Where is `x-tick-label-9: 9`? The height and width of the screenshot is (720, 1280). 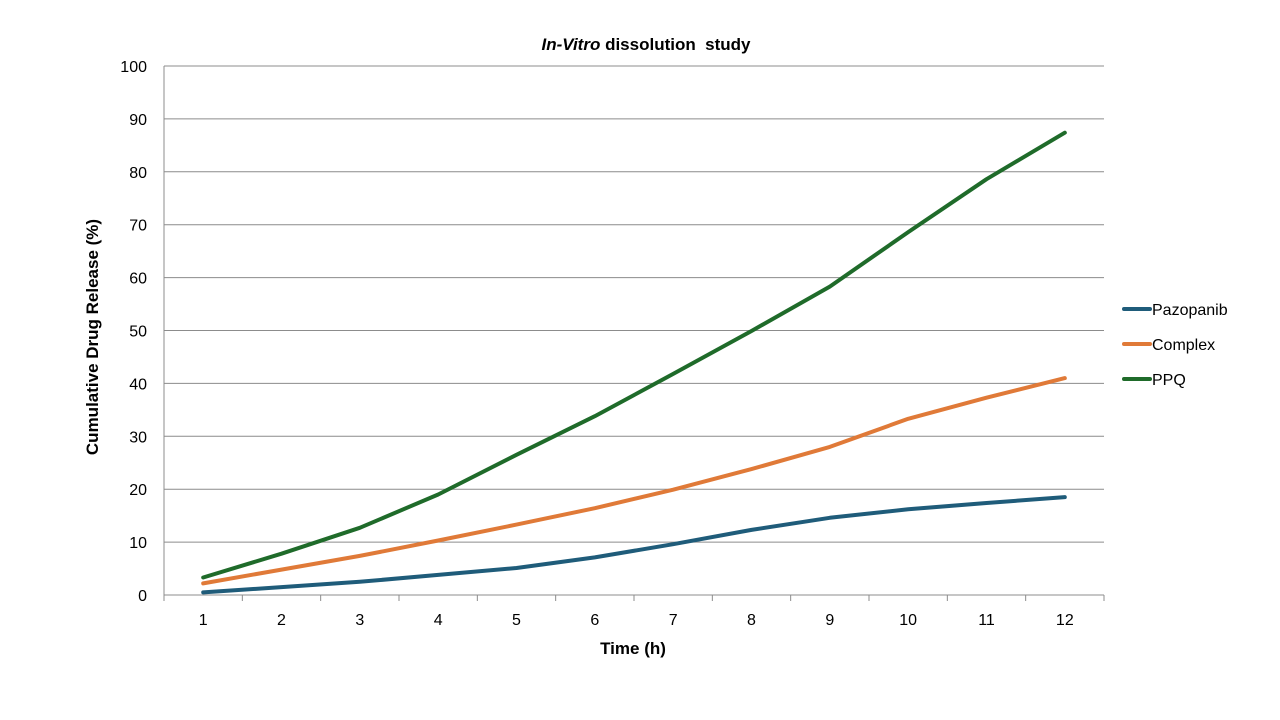 x-tick-label-9: 9 is located at coordinates (829, 620).